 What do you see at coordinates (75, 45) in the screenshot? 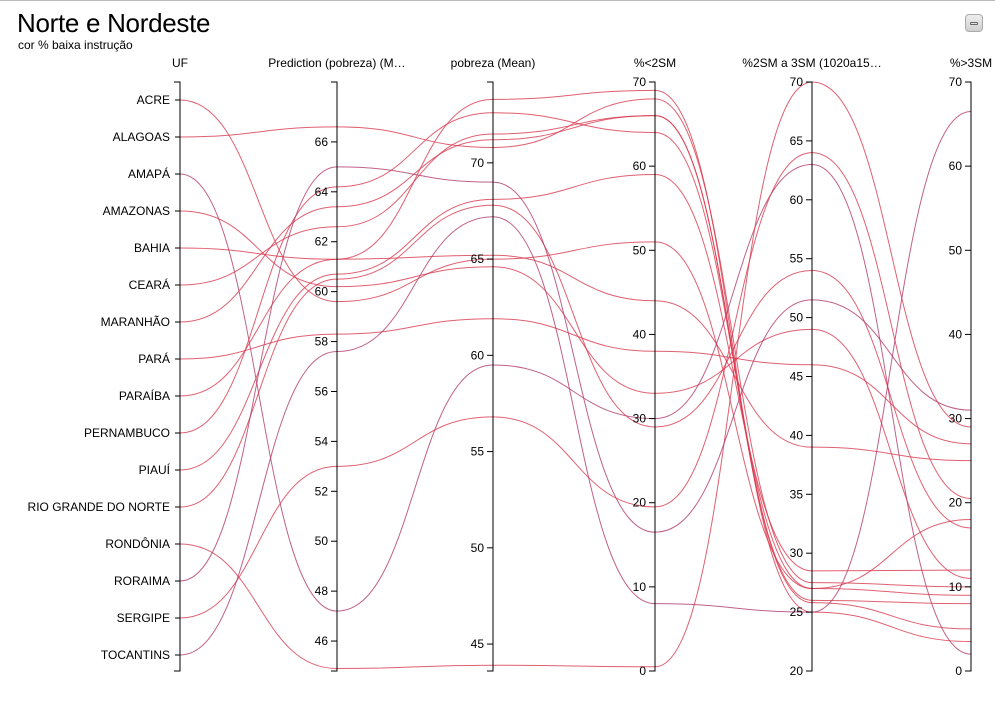
I see `chart-subtitle: cor % baixa instrução` at bounding box center [75, 45].